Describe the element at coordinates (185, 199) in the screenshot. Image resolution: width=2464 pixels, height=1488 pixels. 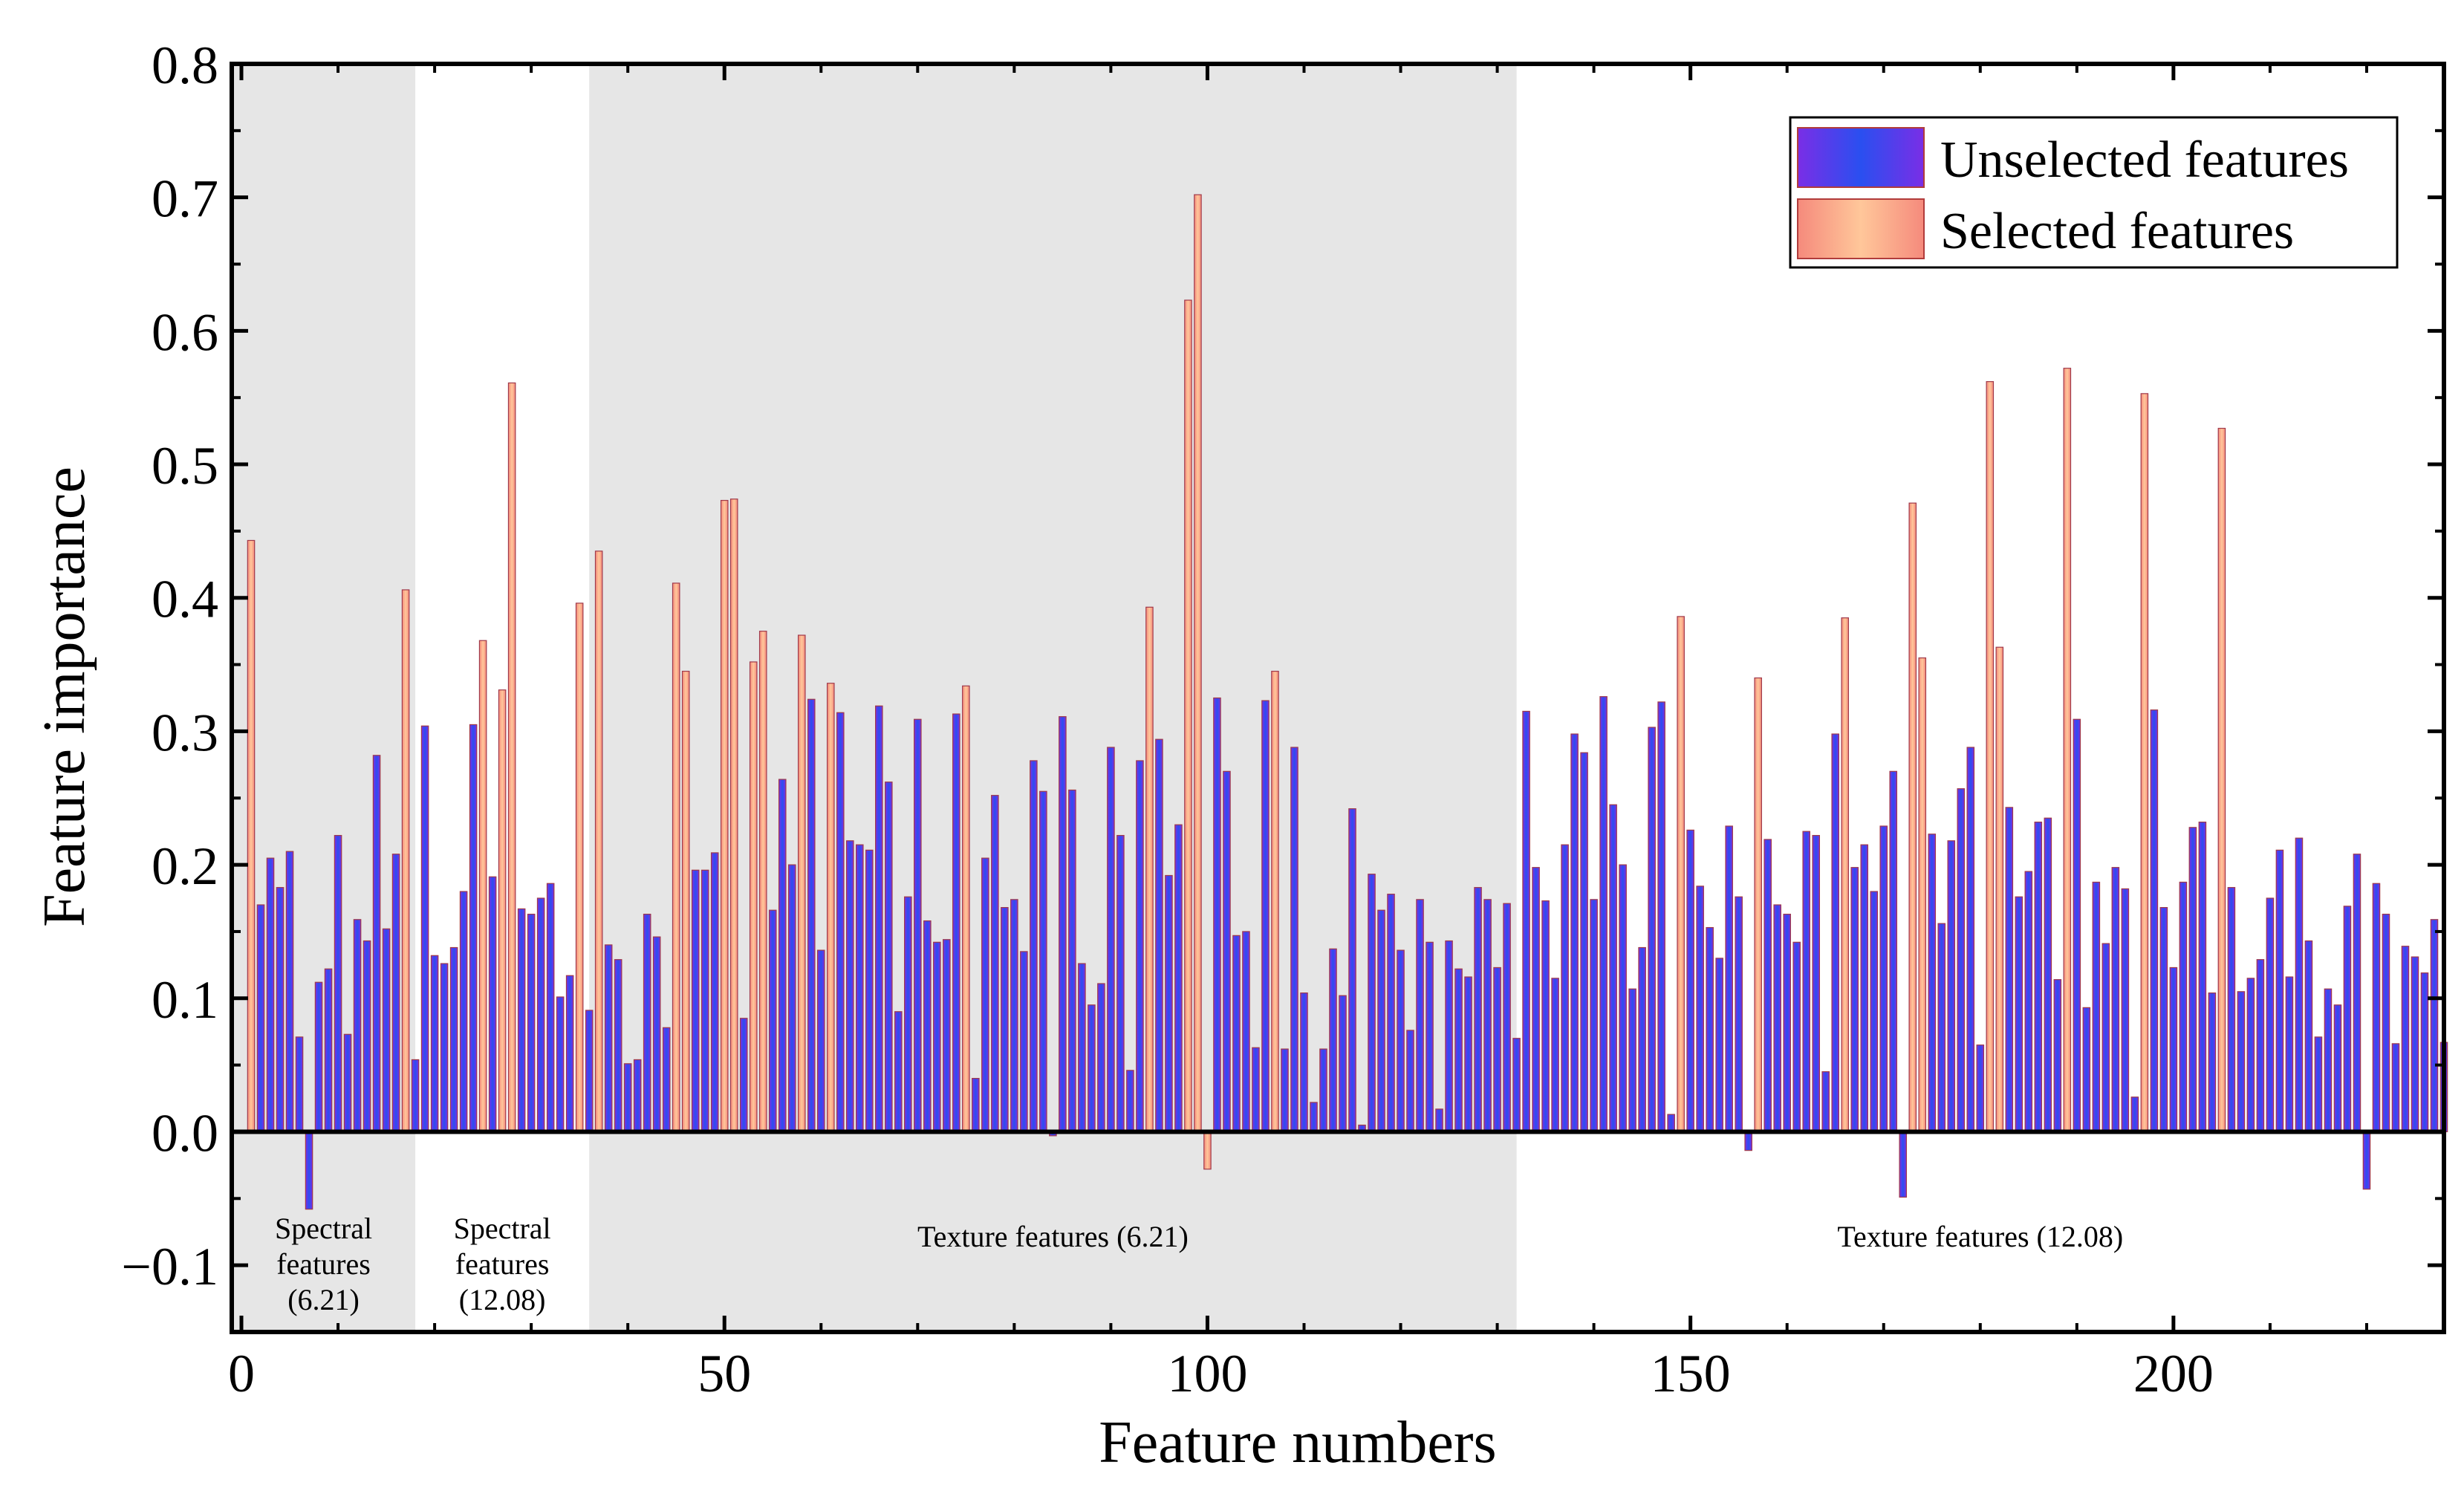
I see `y-tick-label-8: 0.7` at that location.